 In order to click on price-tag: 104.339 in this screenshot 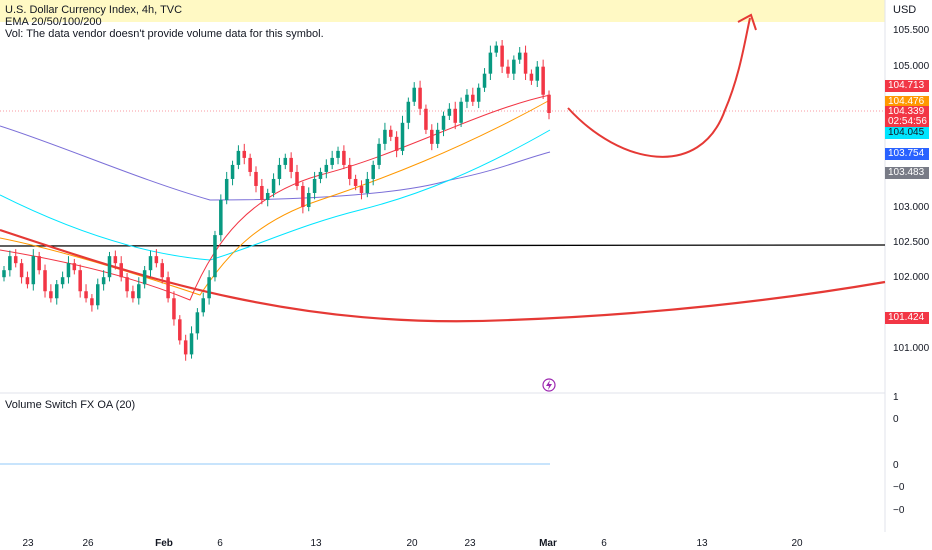, I will do `click(907, 112)`.